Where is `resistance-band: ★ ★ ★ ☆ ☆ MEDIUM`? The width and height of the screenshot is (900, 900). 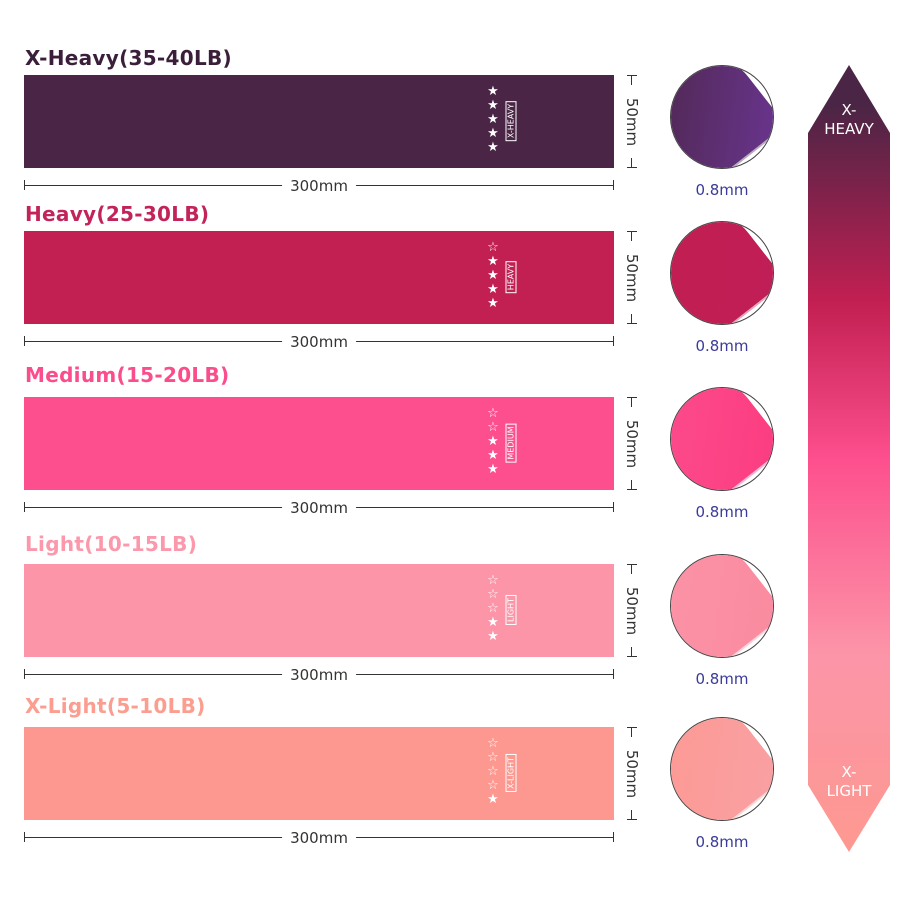
resistance-band: ★ ★ ★ ☆ ☆ MEDIUM is located at coordinates (319, 443).